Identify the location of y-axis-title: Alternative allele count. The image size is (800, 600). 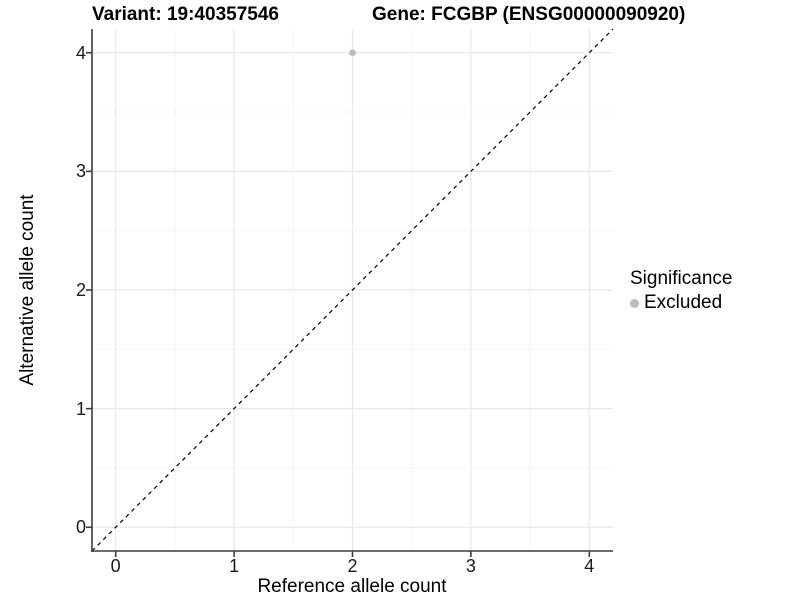
(27, 290).